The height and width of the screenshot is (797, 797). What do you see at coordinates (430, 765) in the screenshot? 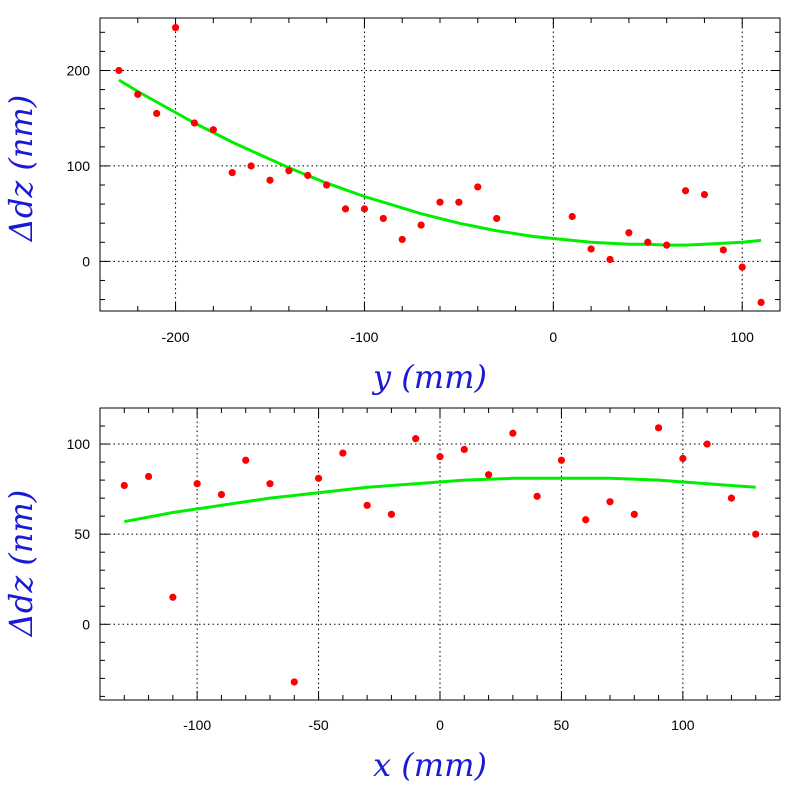
I see `x-axis-title: x (mm)` at bounding box center [430, 765].